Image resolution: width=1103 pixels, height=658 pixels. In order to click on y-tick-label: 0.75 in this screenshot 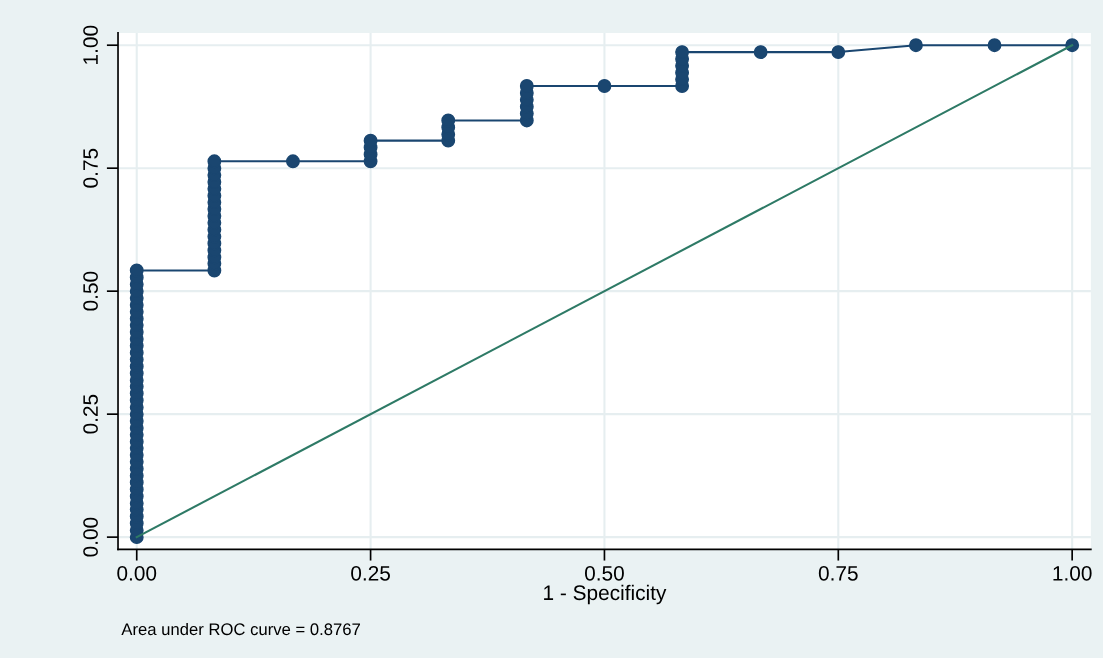, I will do `click(90, 168)`.